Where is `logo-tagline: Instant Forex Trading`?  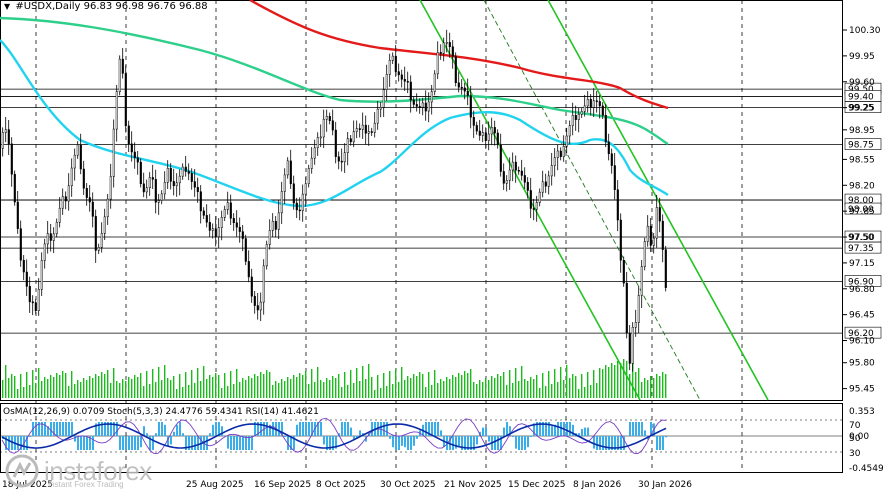 logo-tagline: Instant Forex Trading is located at coordinates (86, 484).